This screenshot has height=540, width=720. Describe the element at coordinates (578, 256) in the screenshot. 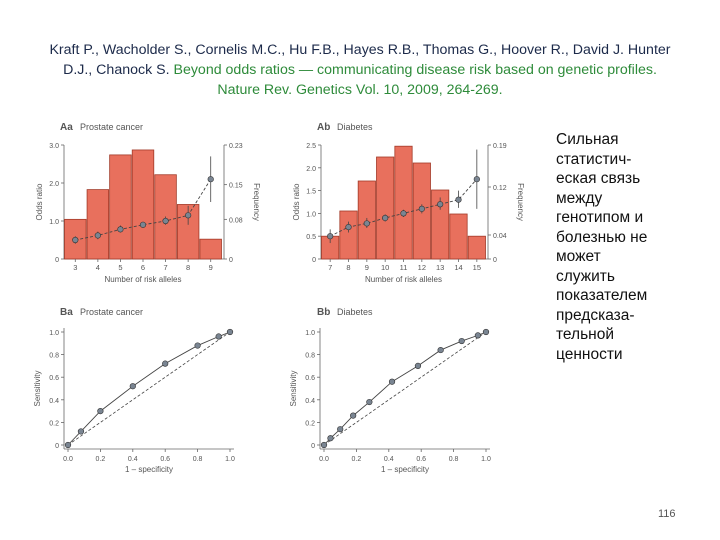

I see `side-text-line: может` at that location.